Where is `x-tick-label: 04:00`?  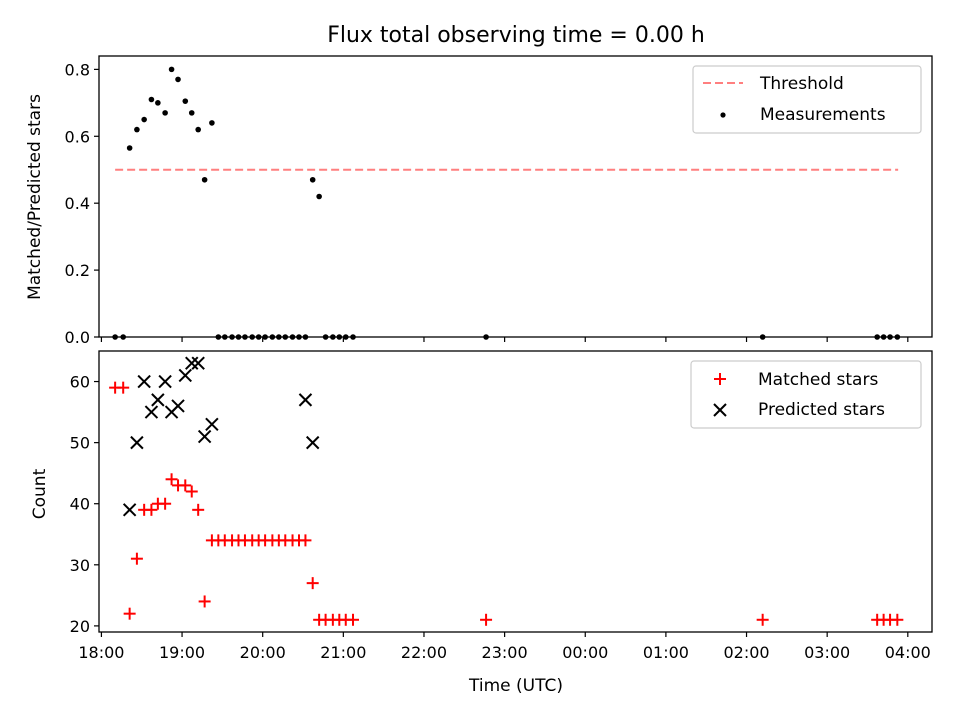
x-tick-label: 04:00 is located at coordinates (908, 652).